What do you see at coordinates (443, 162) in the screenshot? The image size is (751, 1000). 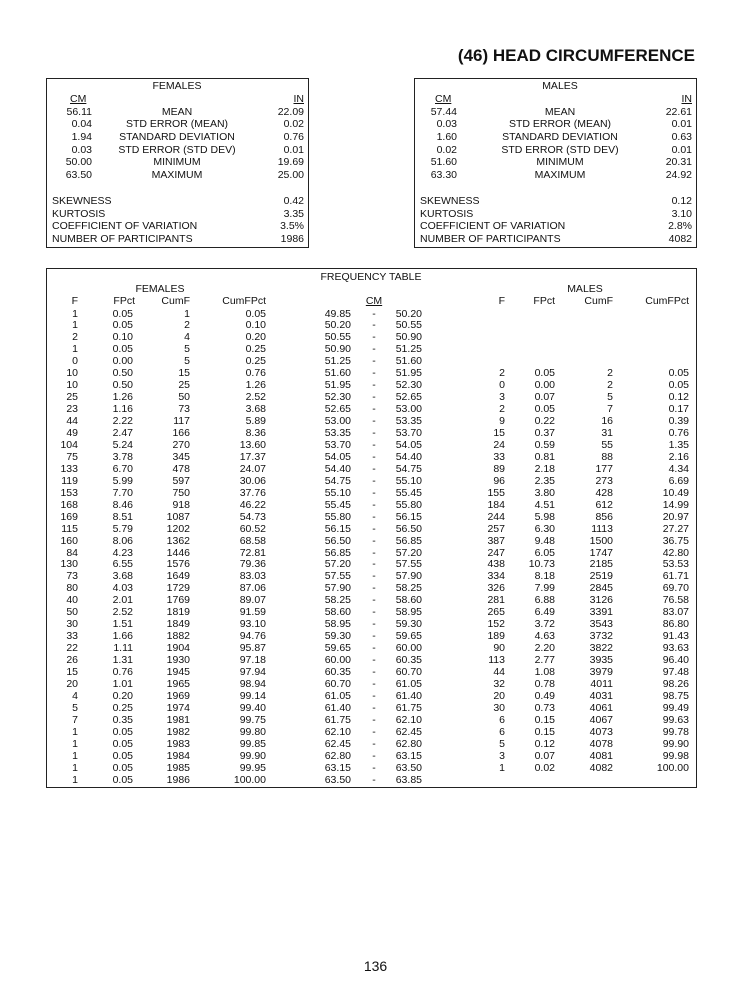 I see `stat-cm-value: 51.60` at bounding box center [443, 162].